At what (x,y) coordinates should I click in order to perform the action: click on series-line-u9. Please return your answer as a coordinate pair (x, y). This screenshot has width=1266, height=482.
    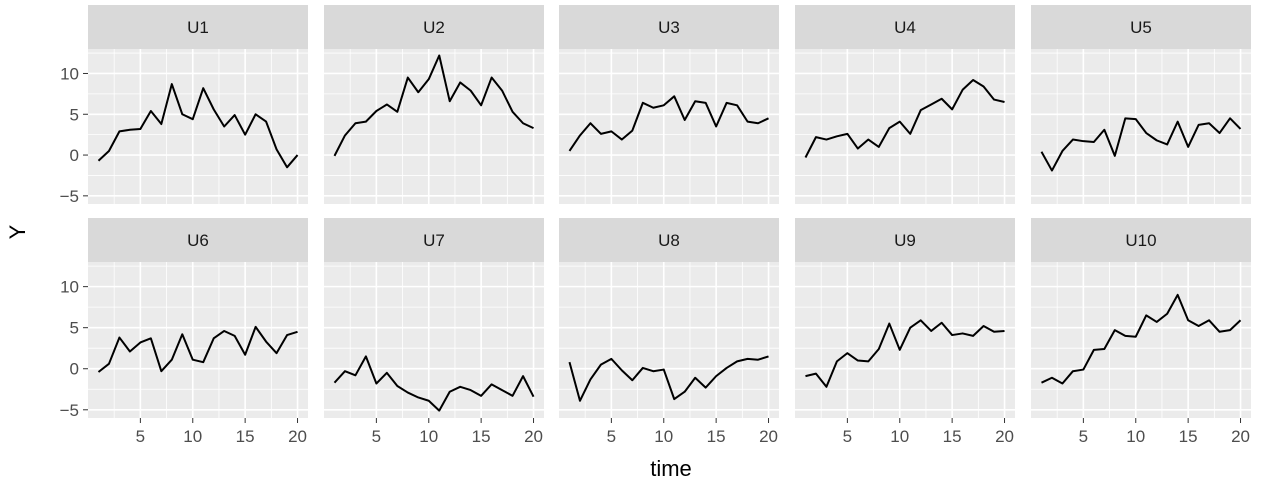
    Looking at the image, I should click on (905, 353).